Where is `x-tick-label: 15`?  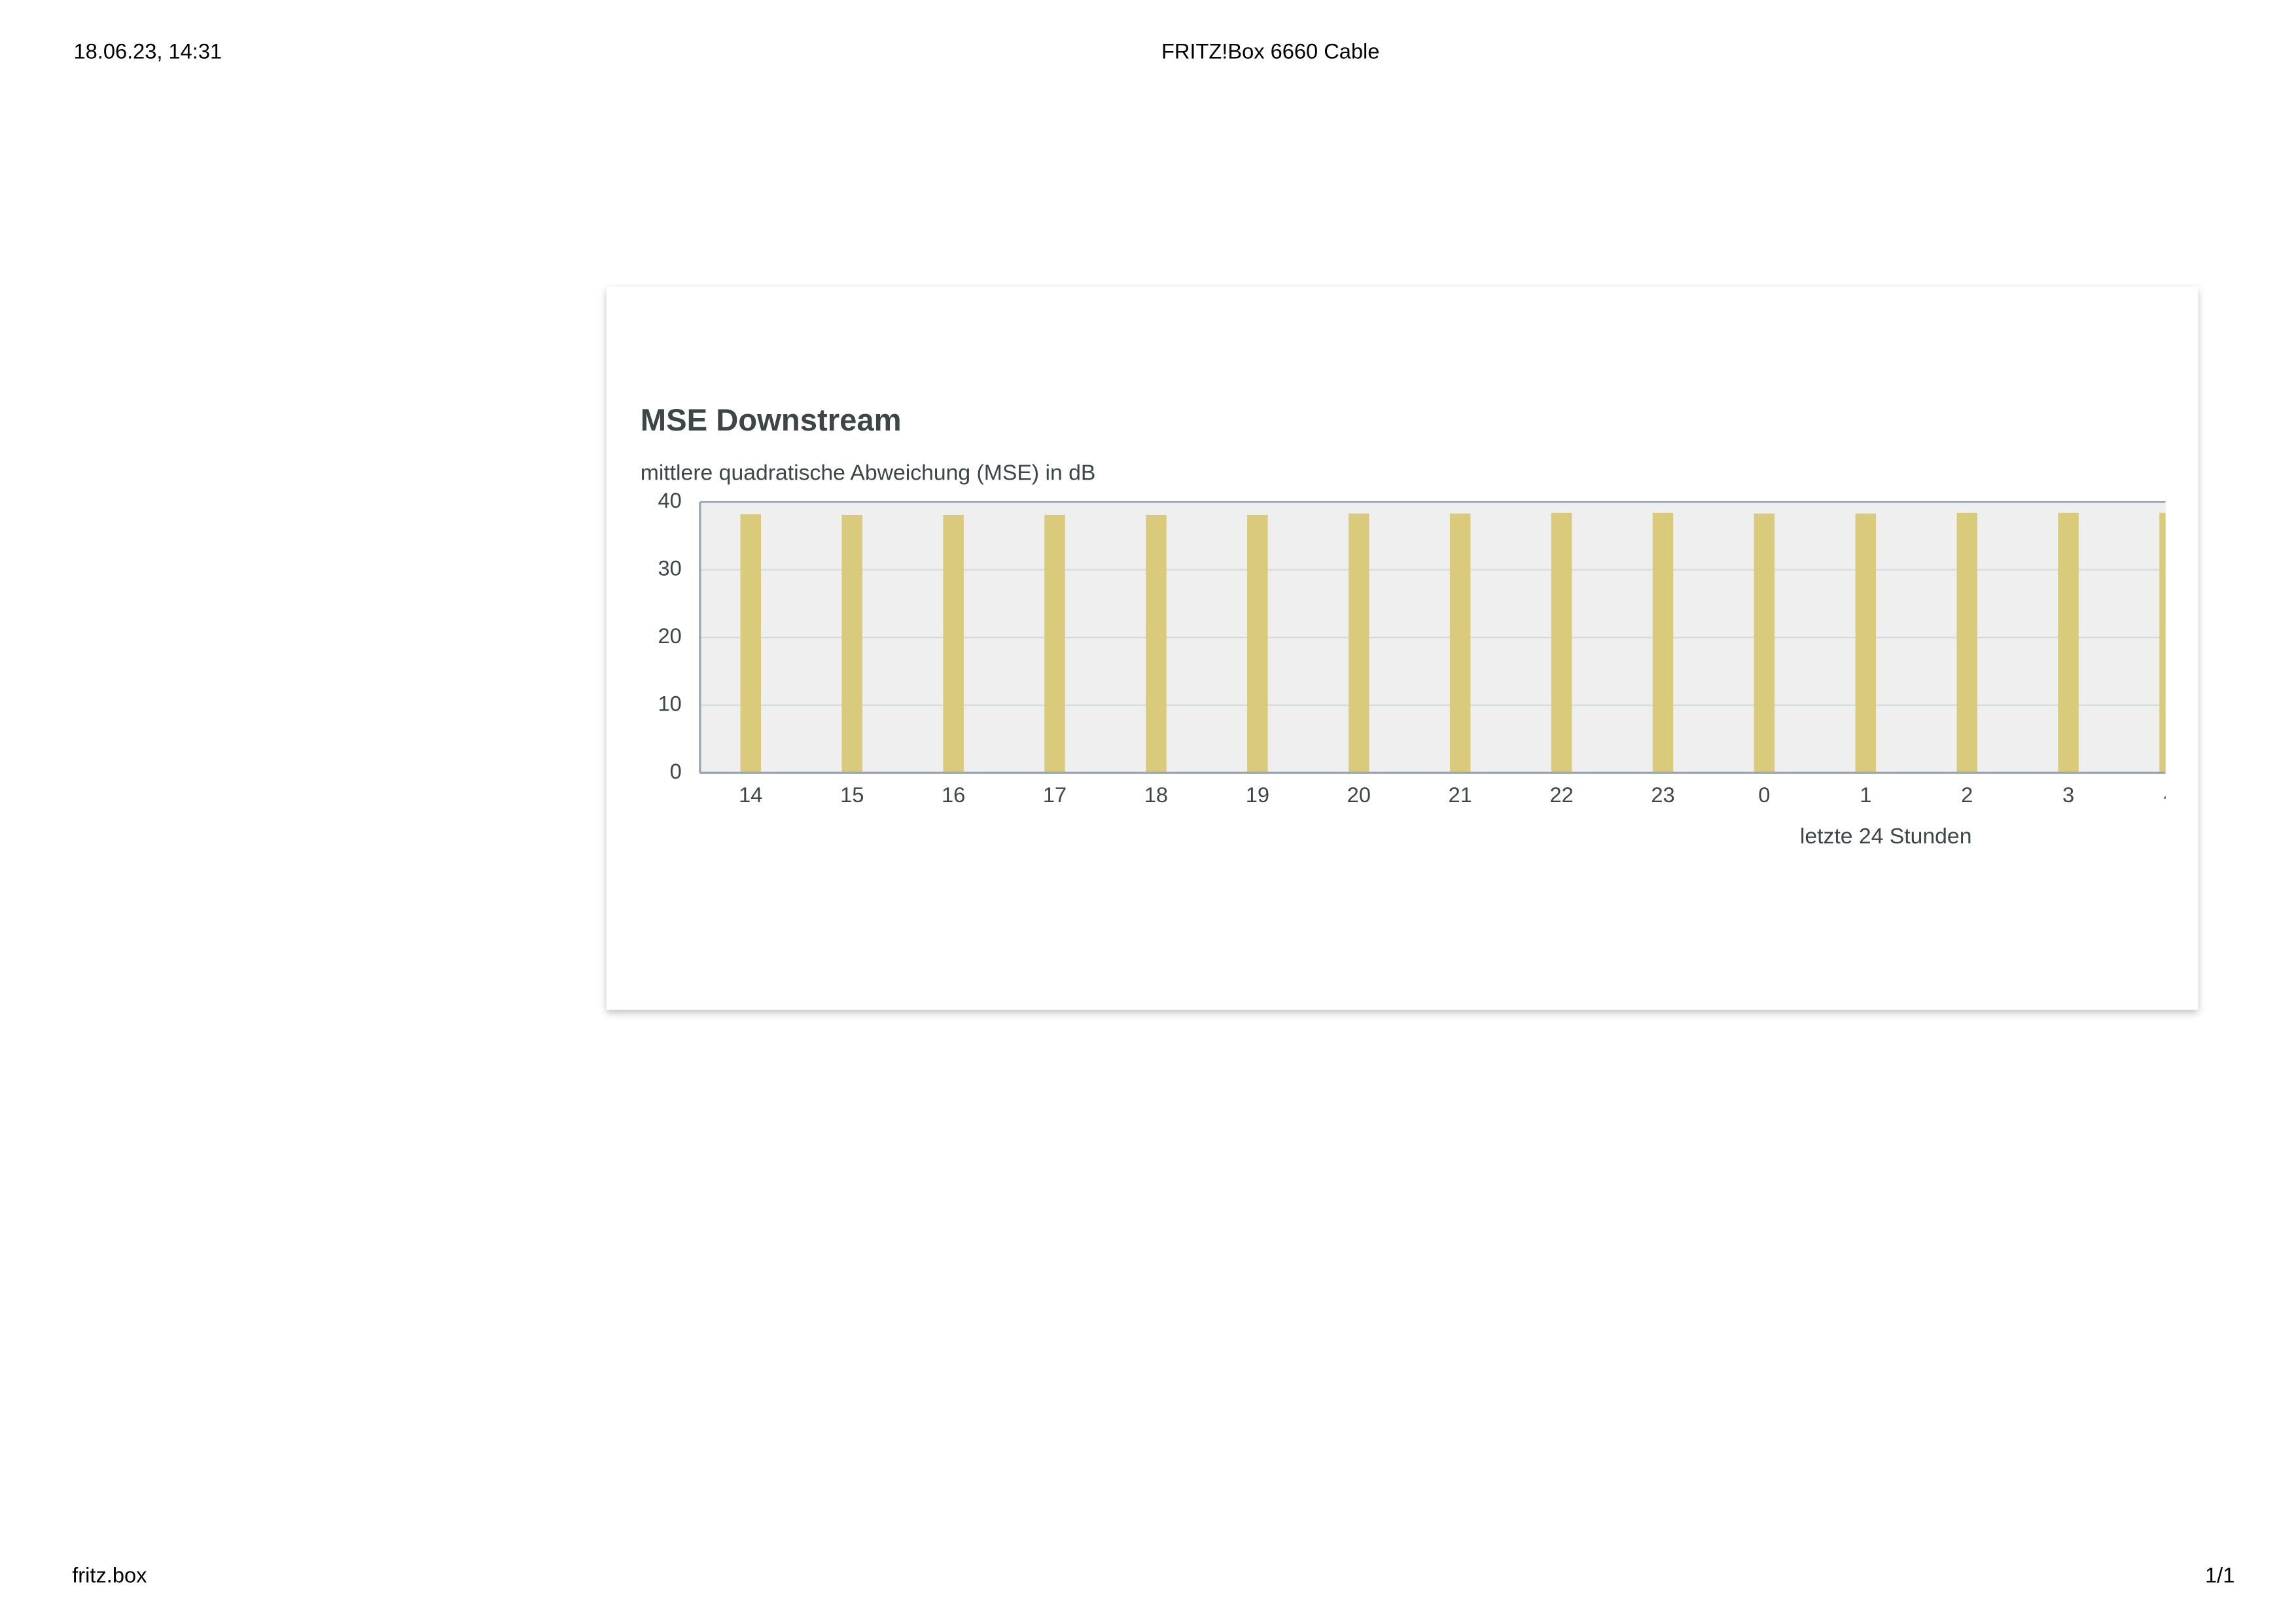
x-tick-label: 15 is located at coordinates (852, 795).